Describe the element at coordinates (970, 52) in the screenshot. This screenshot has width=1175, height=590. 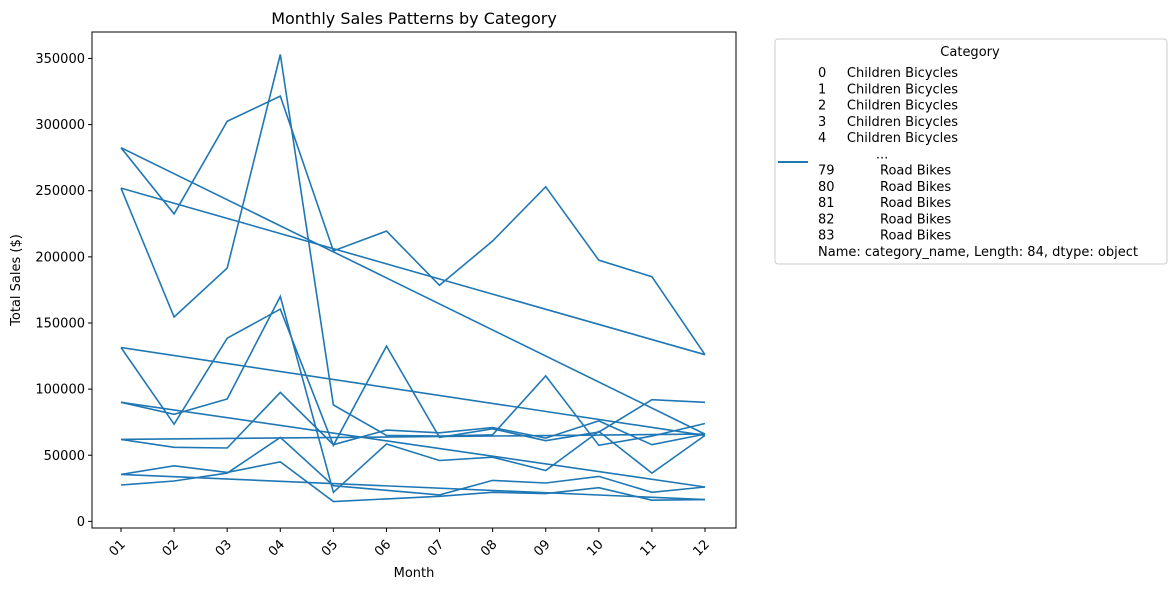
I see `legend-title: Category` at that location.